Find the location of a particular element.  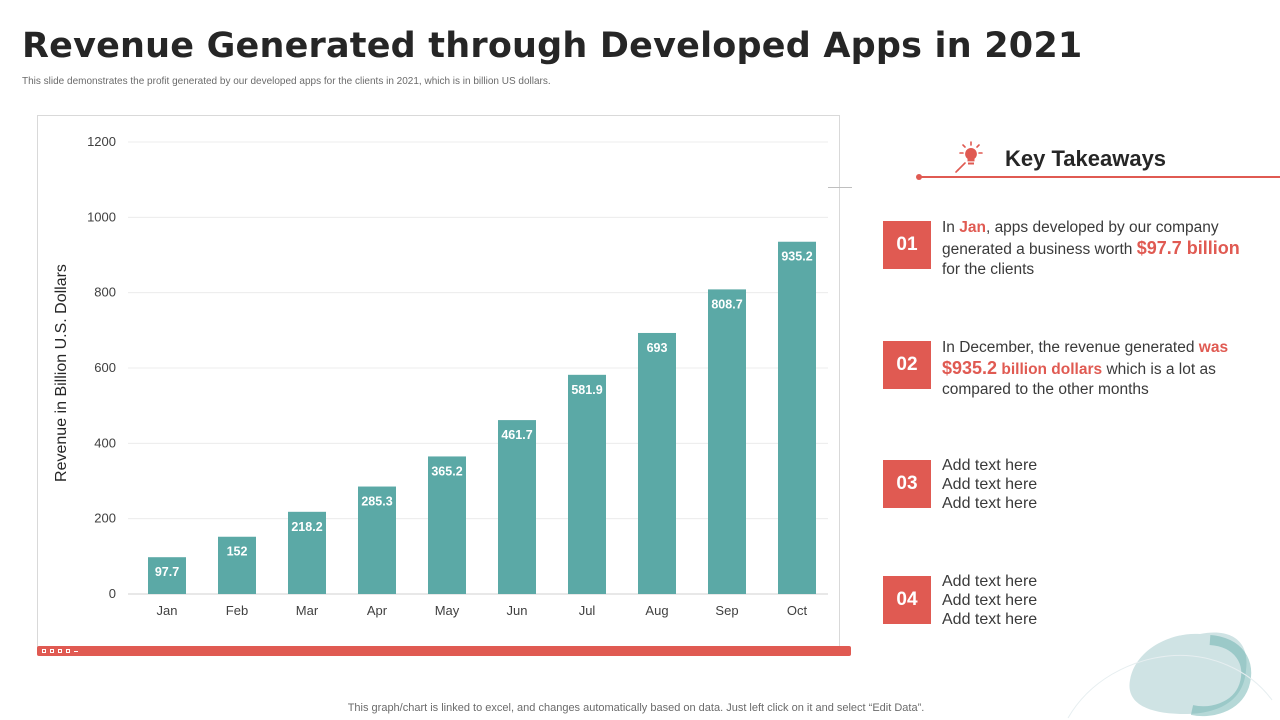

chart-bottom-bar-dots is located at coordinates (60, 651).